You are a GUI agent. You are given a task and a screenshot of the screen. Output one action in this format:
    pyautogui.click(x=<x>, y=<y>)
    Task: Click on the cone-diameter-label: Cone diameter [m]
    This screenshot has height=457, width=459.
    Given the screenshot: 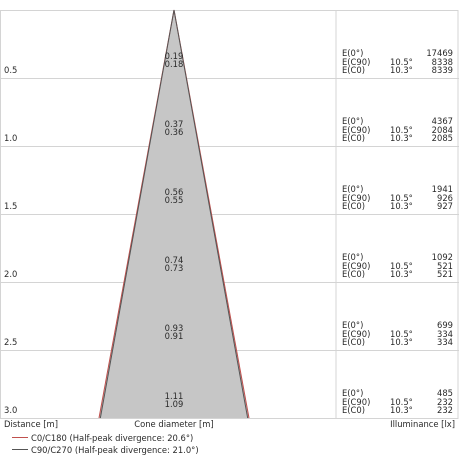 What is the action you would take?
    pyautogui.click(x=173, y=424)
    